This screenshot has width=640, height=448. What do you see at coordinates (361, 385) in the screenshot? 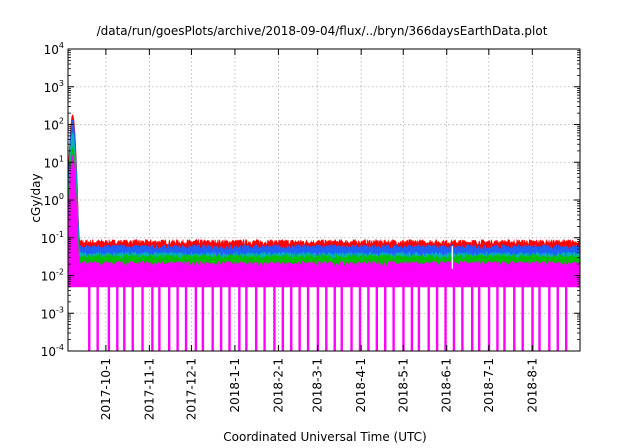
I see `x-tick-label: 2018-4-1` at bounding box center [361, 385].